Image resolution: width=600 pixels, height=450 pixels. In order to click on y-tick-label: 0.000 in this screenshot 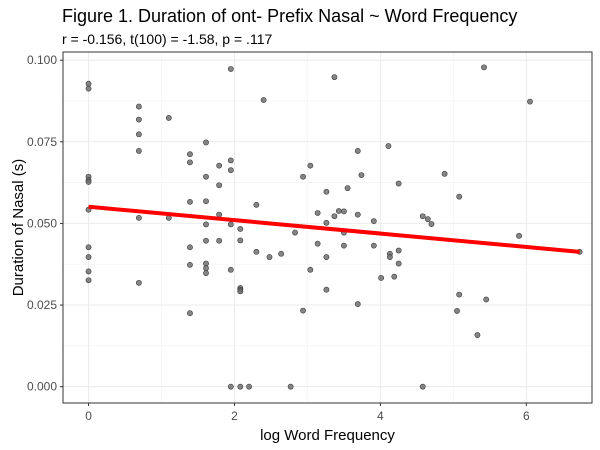, I will do `click(42, 387)`.